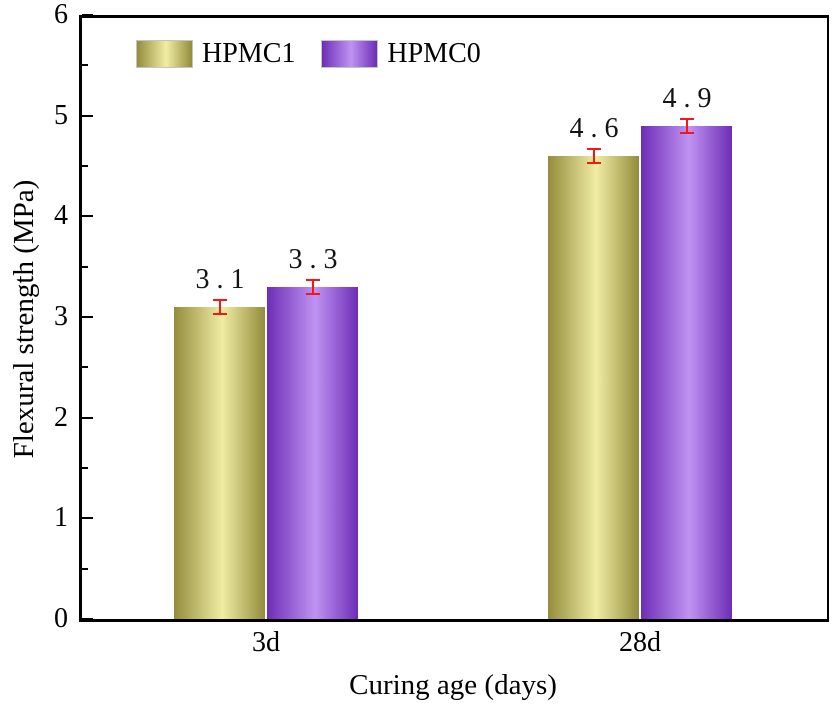  What do you see at coordinates (593, 387) in the screenshot?
I see `bar-hpmc1-28d` at bounding box center [593, 387].